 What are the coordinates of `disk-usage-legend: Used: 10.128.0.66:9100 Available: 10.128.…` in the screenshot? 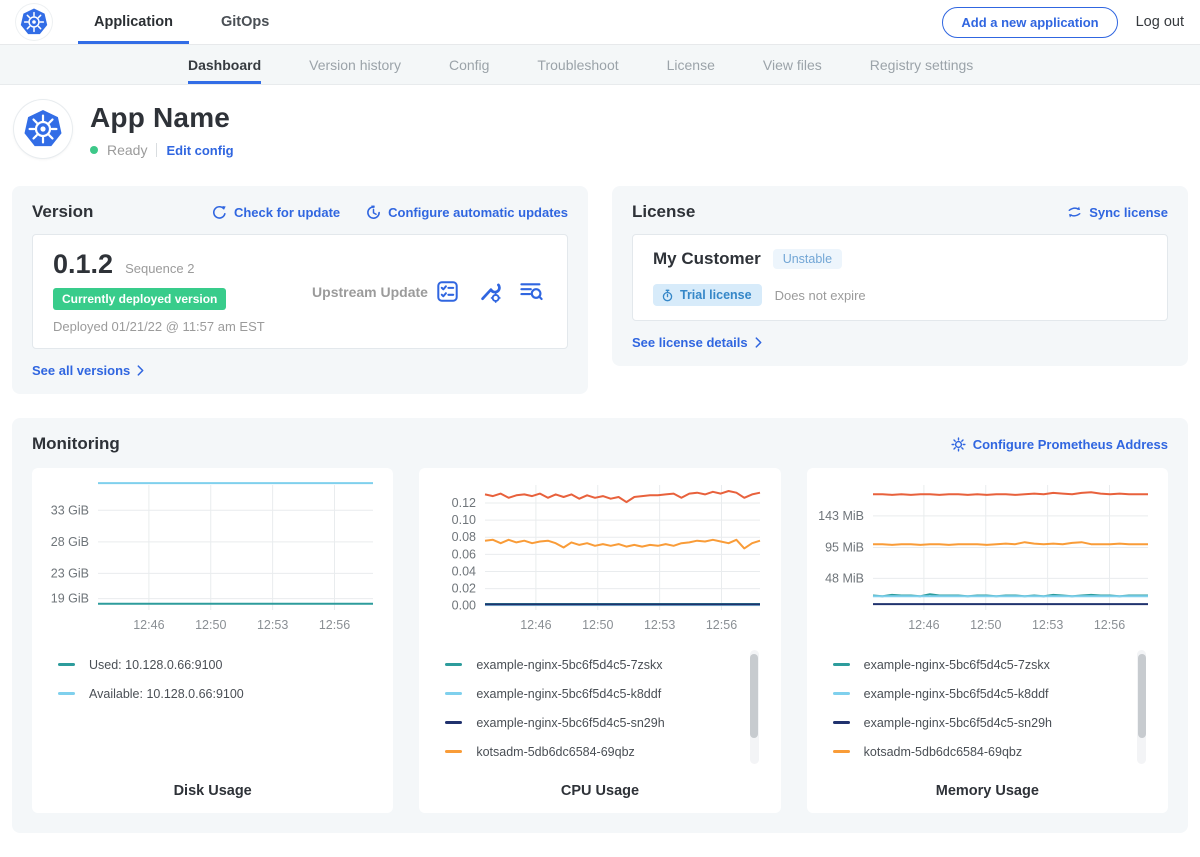 It's located at (214, 709).